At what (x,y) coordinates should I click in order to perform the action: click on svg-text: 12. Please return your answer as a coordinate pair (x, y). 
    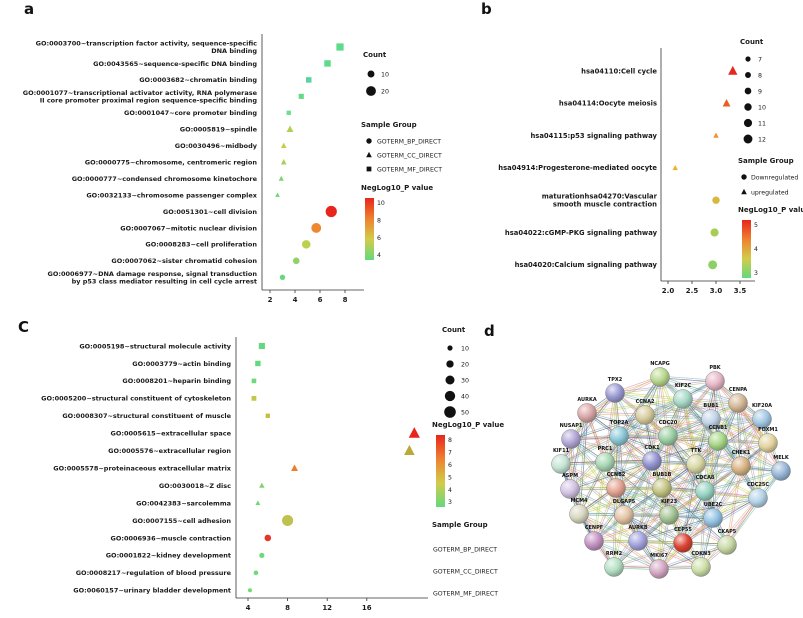
    Looking at the image, I should click on (762, 139).